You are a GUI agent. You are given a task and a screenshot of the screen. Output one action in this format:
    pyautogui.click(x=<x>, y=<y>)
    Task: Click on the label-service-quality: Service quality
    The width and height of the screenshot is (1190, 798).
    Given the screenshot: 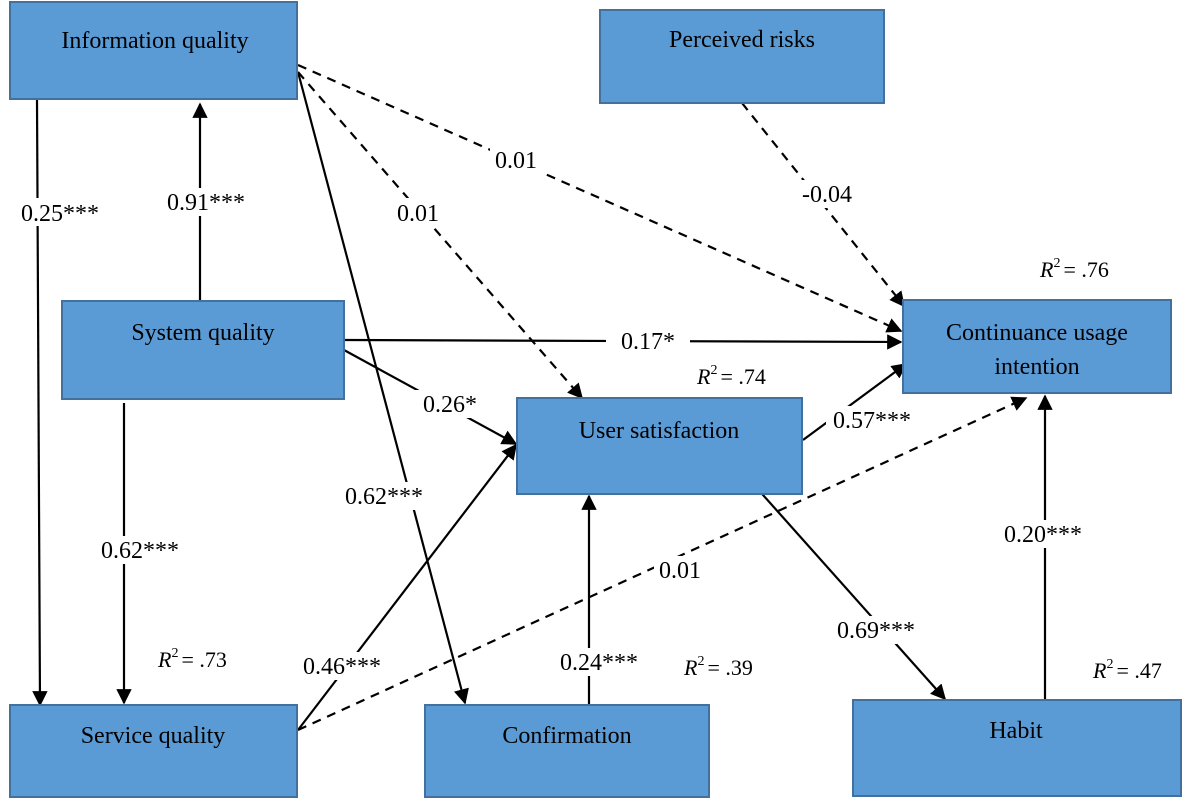 What is the action you would take?
    pyautogui.click(x=153, y=736)
    